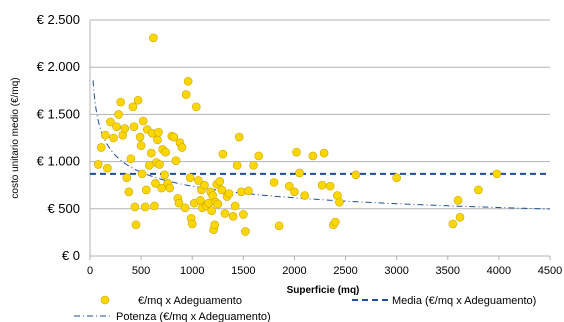 The height and width of the screenshot is (322, 564). What do you see at coordinates (58, 113) in the screenshot?
I see `y-tick-label: € 1.500` at bounding box center [58, 113].